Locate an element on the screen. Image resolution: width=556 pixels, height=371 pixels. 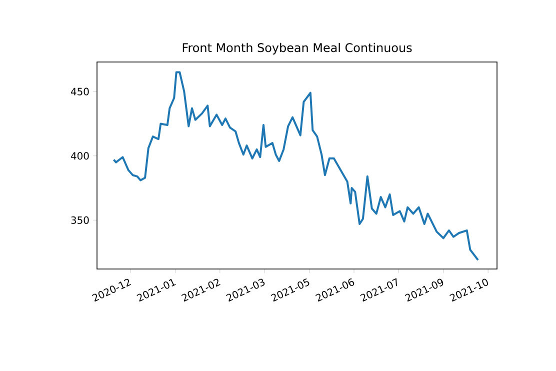
y-tick-label: 350 is located at coordinates (80, 220).